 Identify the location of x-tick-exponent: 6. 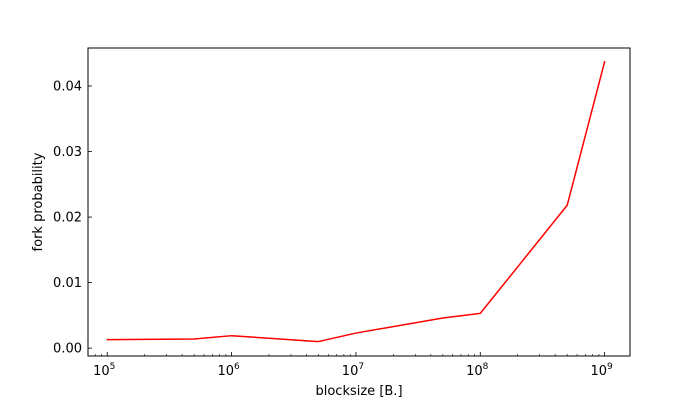
(237, 367).